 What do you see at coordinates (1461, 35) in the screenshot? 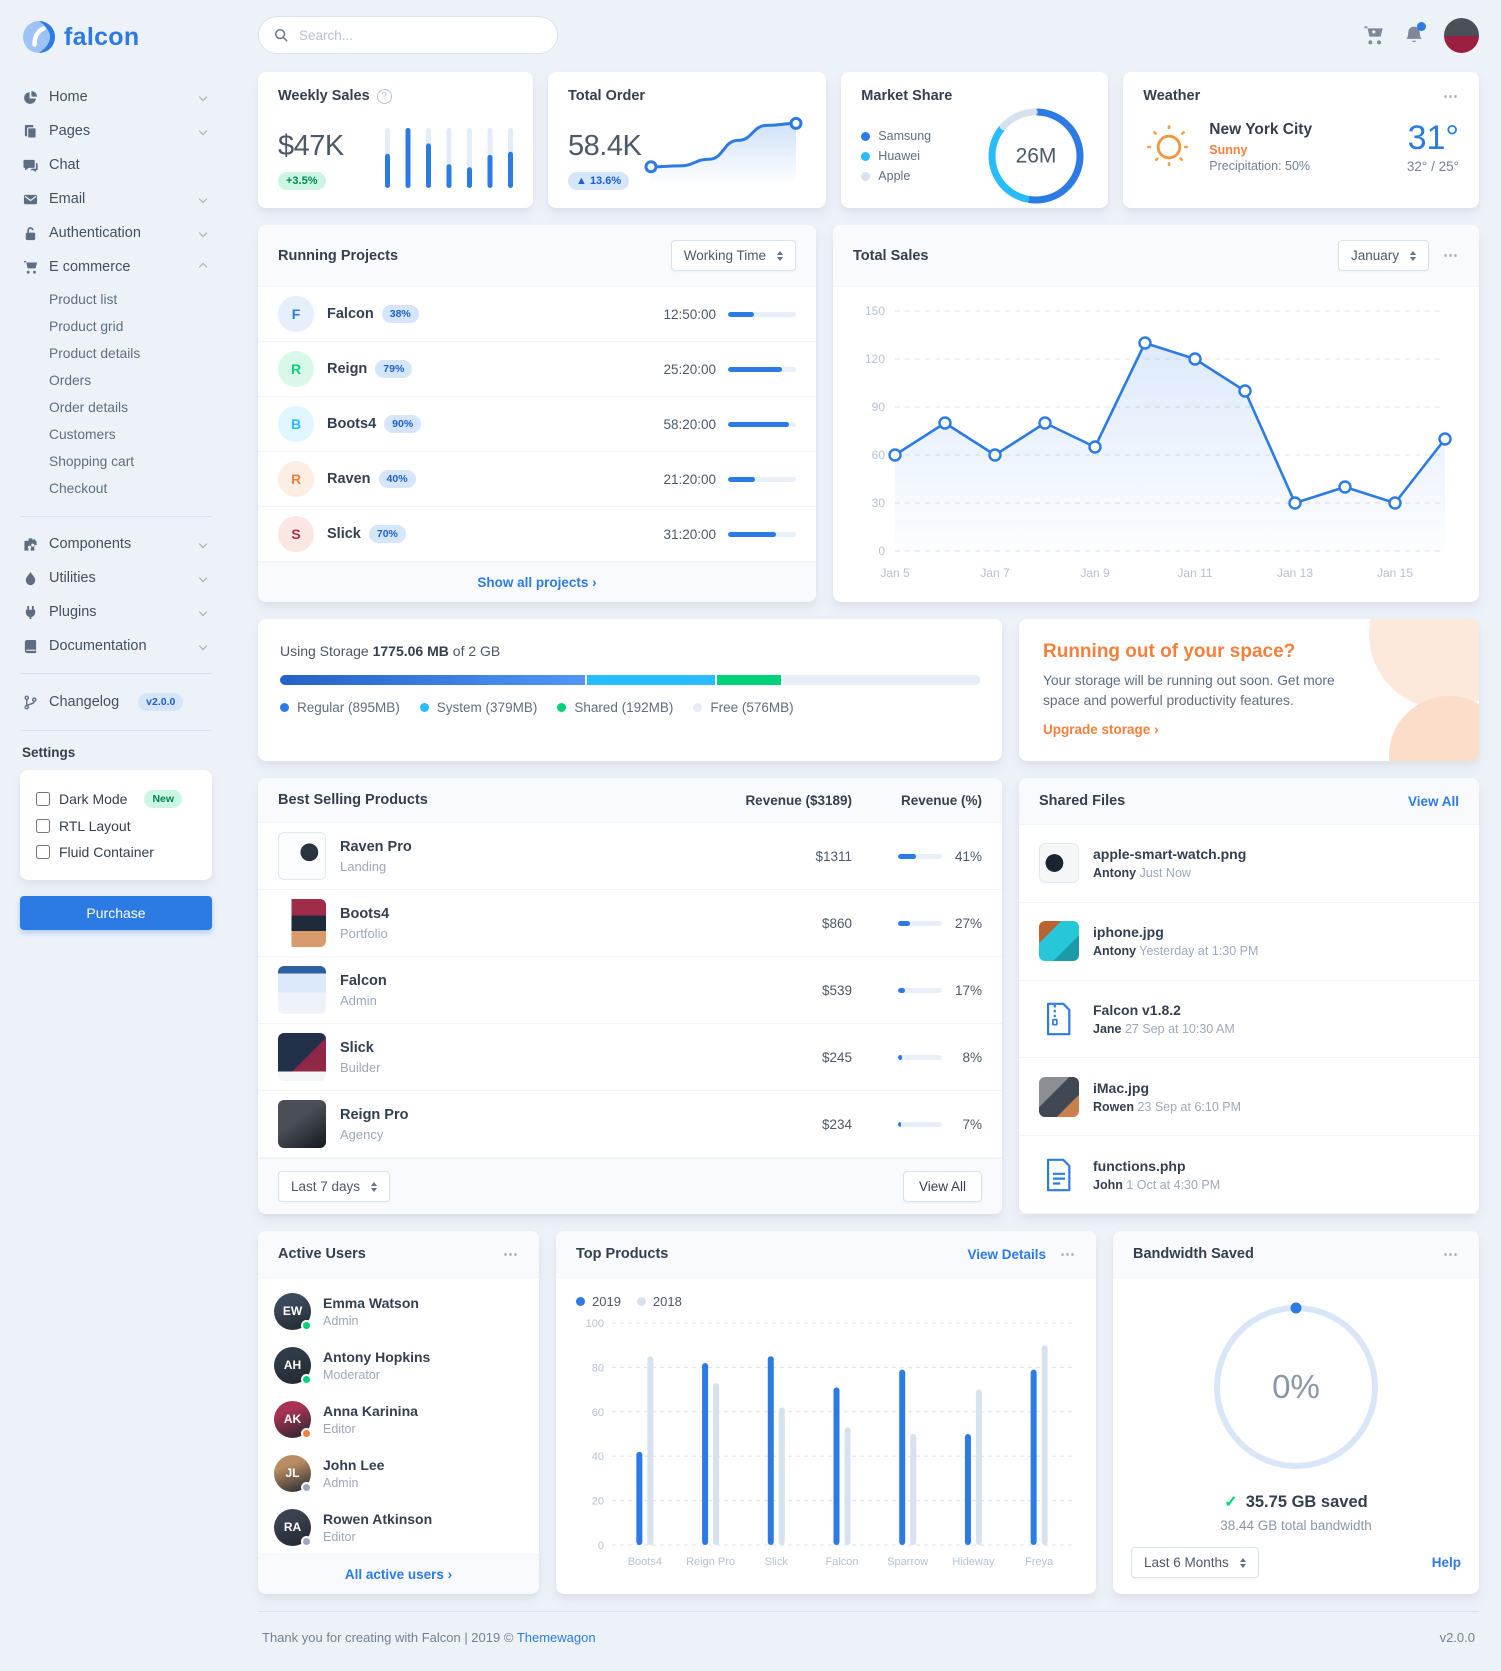
I see `user-avatar` at bounding box center [1461, 35].